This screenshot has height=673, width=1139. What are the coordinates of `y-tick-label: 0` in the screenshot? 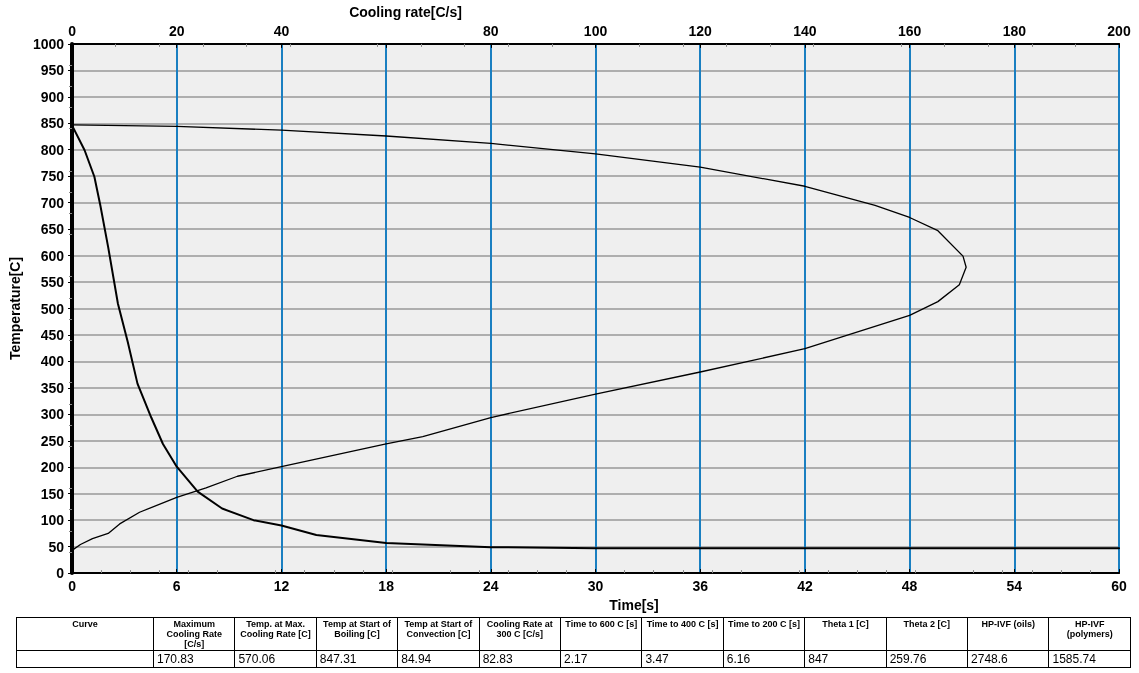 It's located at (60, 573).